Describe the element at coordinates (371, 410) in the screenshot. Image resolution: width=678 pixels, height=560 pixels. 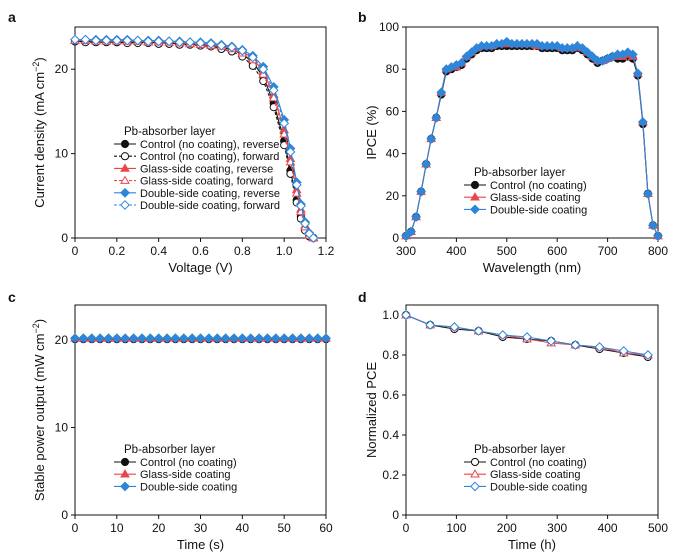
I see `y-axis-label: Normalized PCE` at that location.